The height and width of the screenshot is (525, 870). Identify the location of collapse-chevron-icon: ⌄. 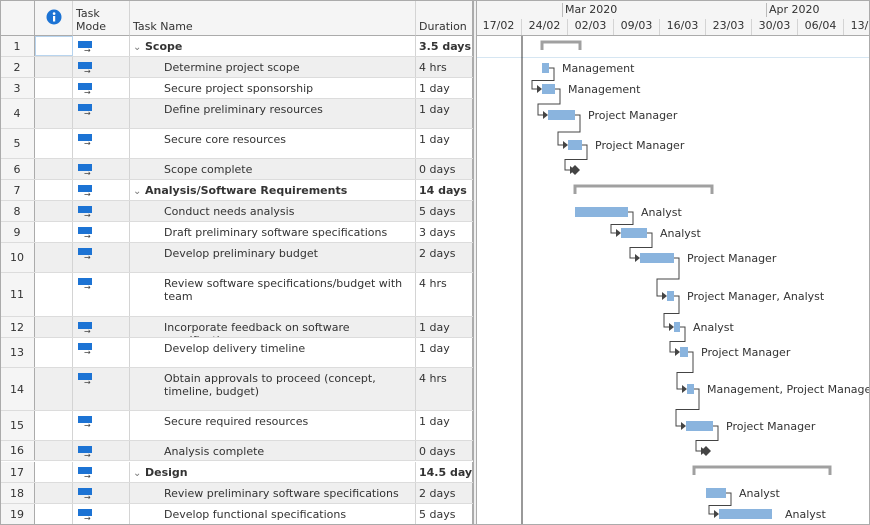
(137, 191).